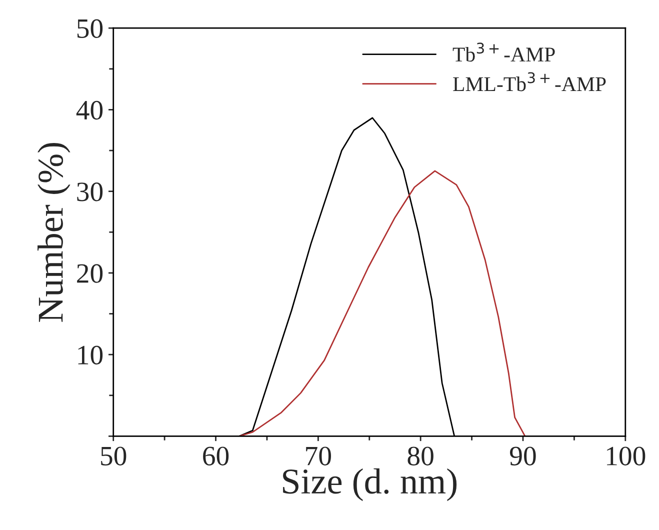 This screenshot has width=659, height=530. I want to click on y-tick-label: 10, so click(90, 355).